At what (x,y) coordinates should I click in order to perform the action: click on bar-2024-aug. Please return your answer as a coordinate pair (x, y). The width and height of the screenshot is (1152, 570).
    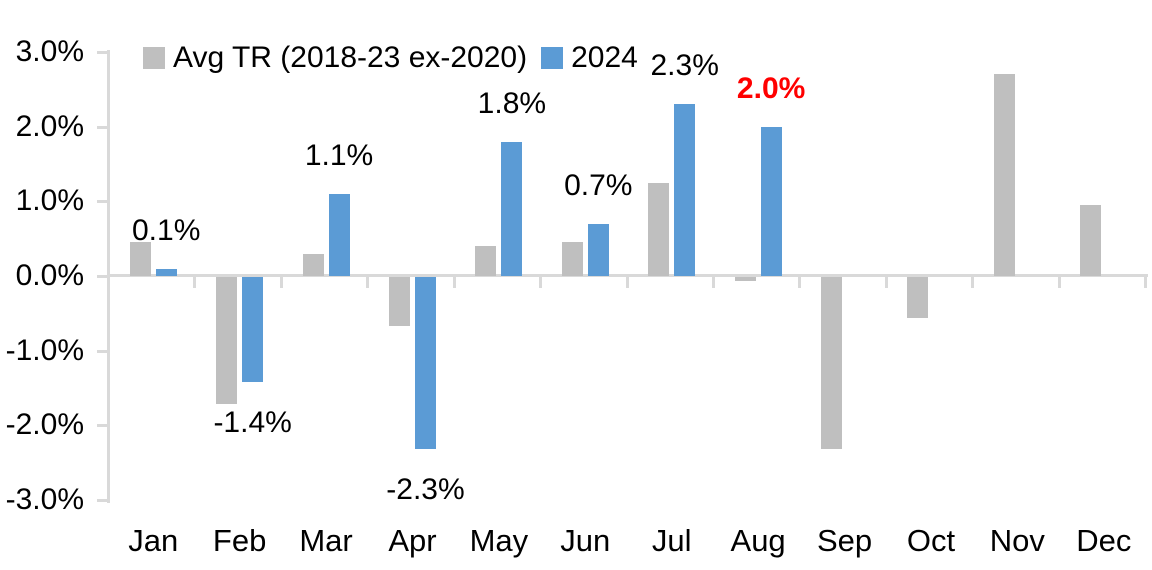
    Looking at the image, I should click on (771, 201).